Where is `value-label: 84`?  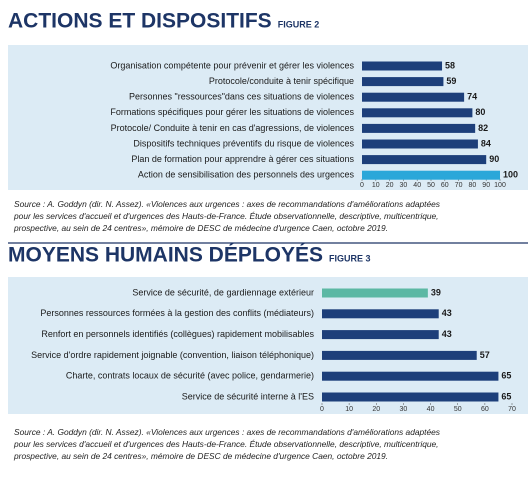
value-label: 84 is located at coordinates (486, 143).